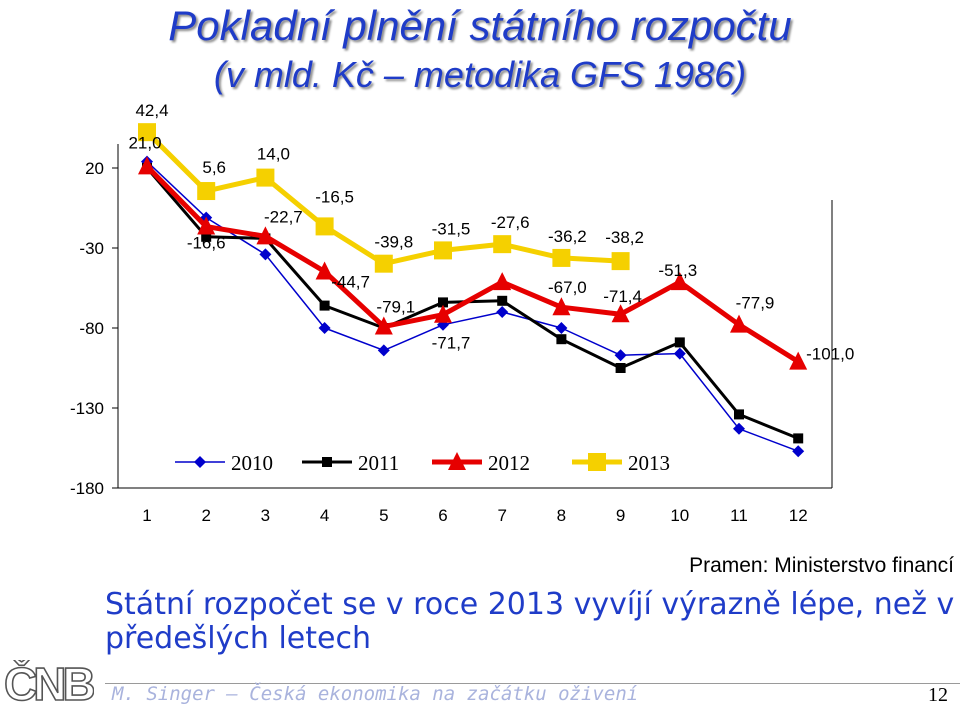 Image resolution: width=960 pixels, height=708 pixels. Describe the element at coordinates (510, 222) in the screenshot. I see `data-label: -27,6` at that location.